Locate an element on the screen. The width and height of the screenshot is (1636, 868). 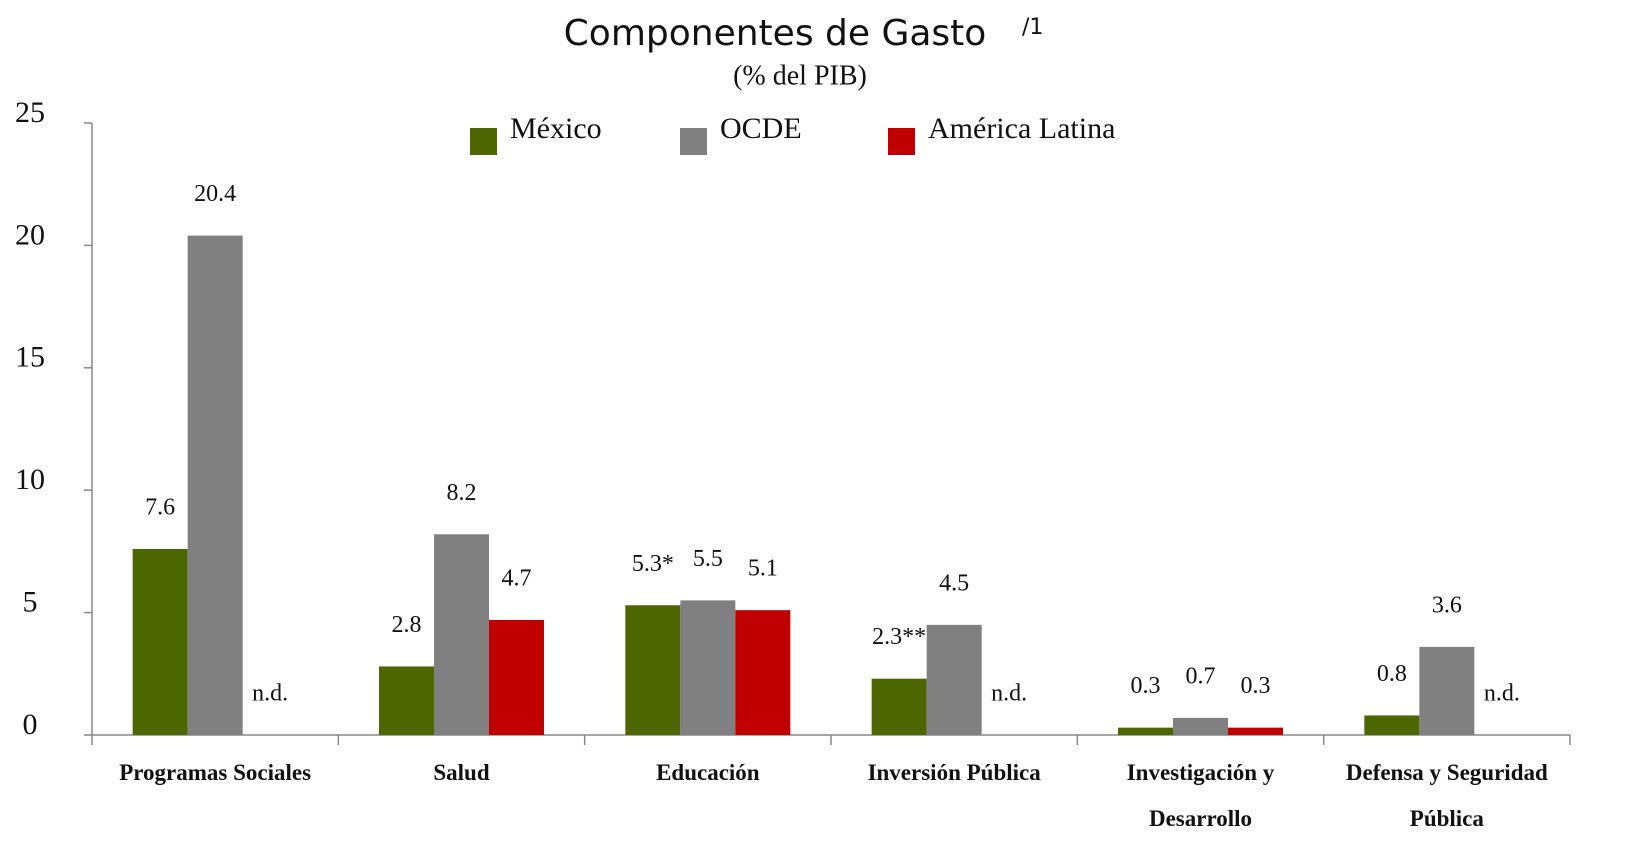
x-tick-label: Inversión Pública is located at coordinates (954, 772).